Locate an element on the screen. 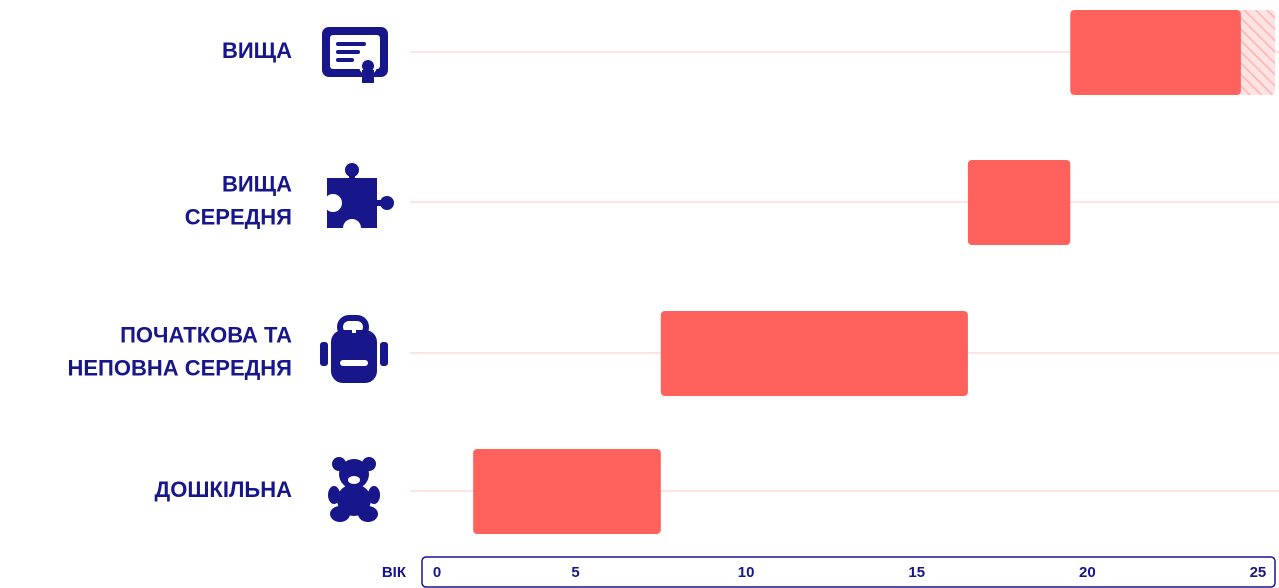 This screenshot has height=588, width=1279. bar-extension is located at coordinates (1255, 52).